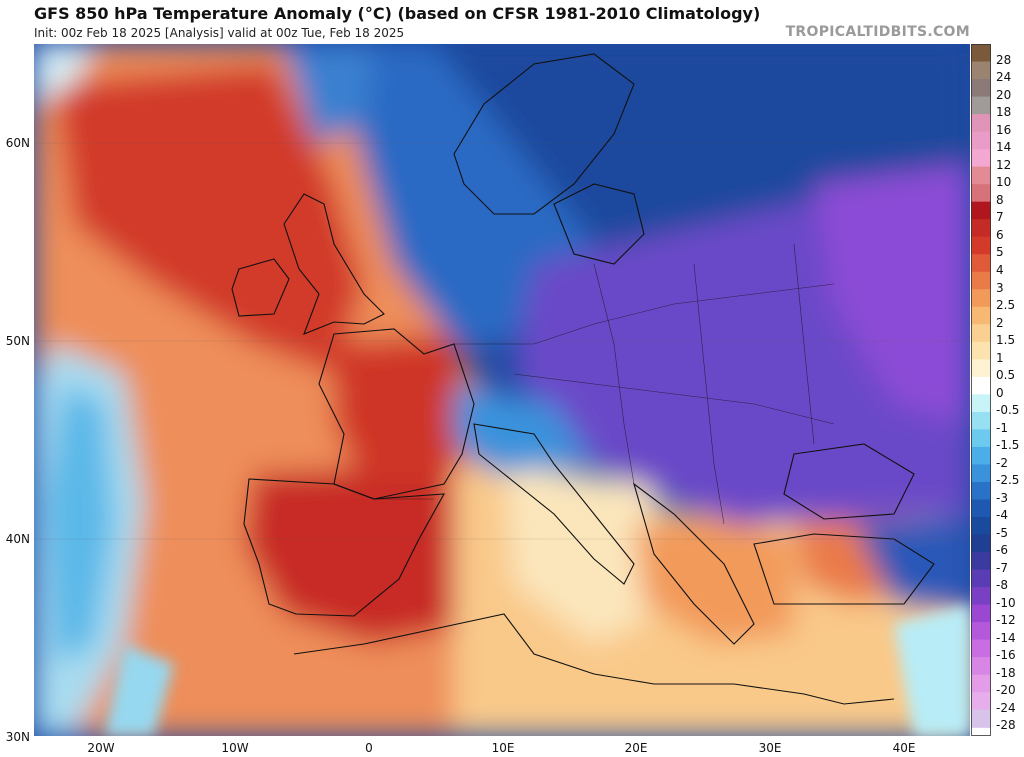 This screenshot has width=1024, height=757. Describe the element at coordinates (374, 554) in the screenshot. I see `warm-core-iberia` at that location.